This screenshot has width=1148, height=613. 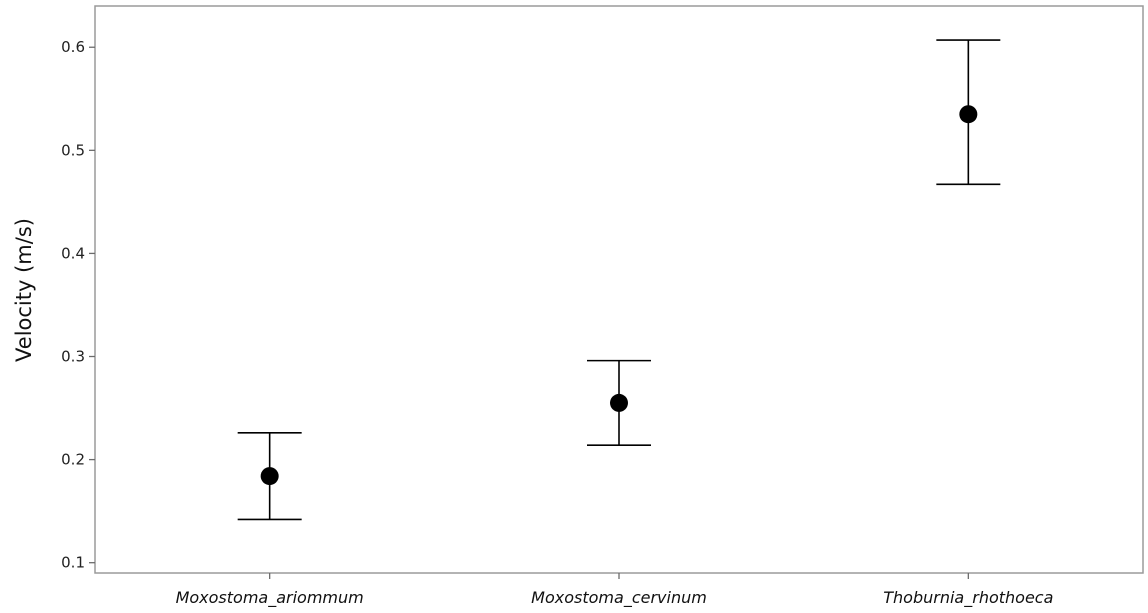 I want to click on y-tick-label: 0.6, so click(x=73, y=47).